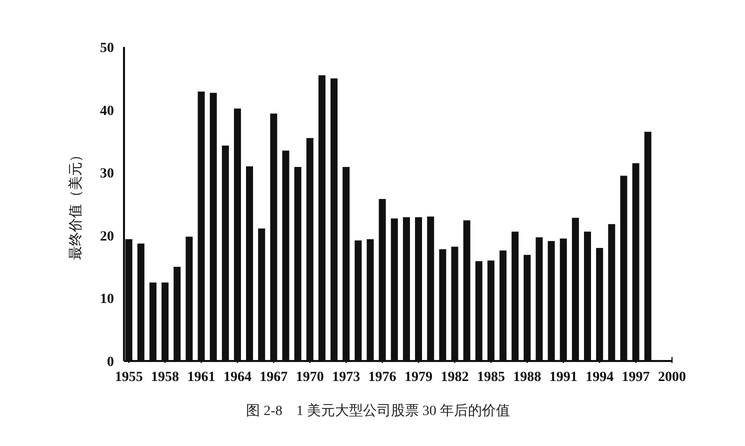  Describe the element at coordinates (107, 174) in the screenshot. I see `y-tick-label: 30` at that location.